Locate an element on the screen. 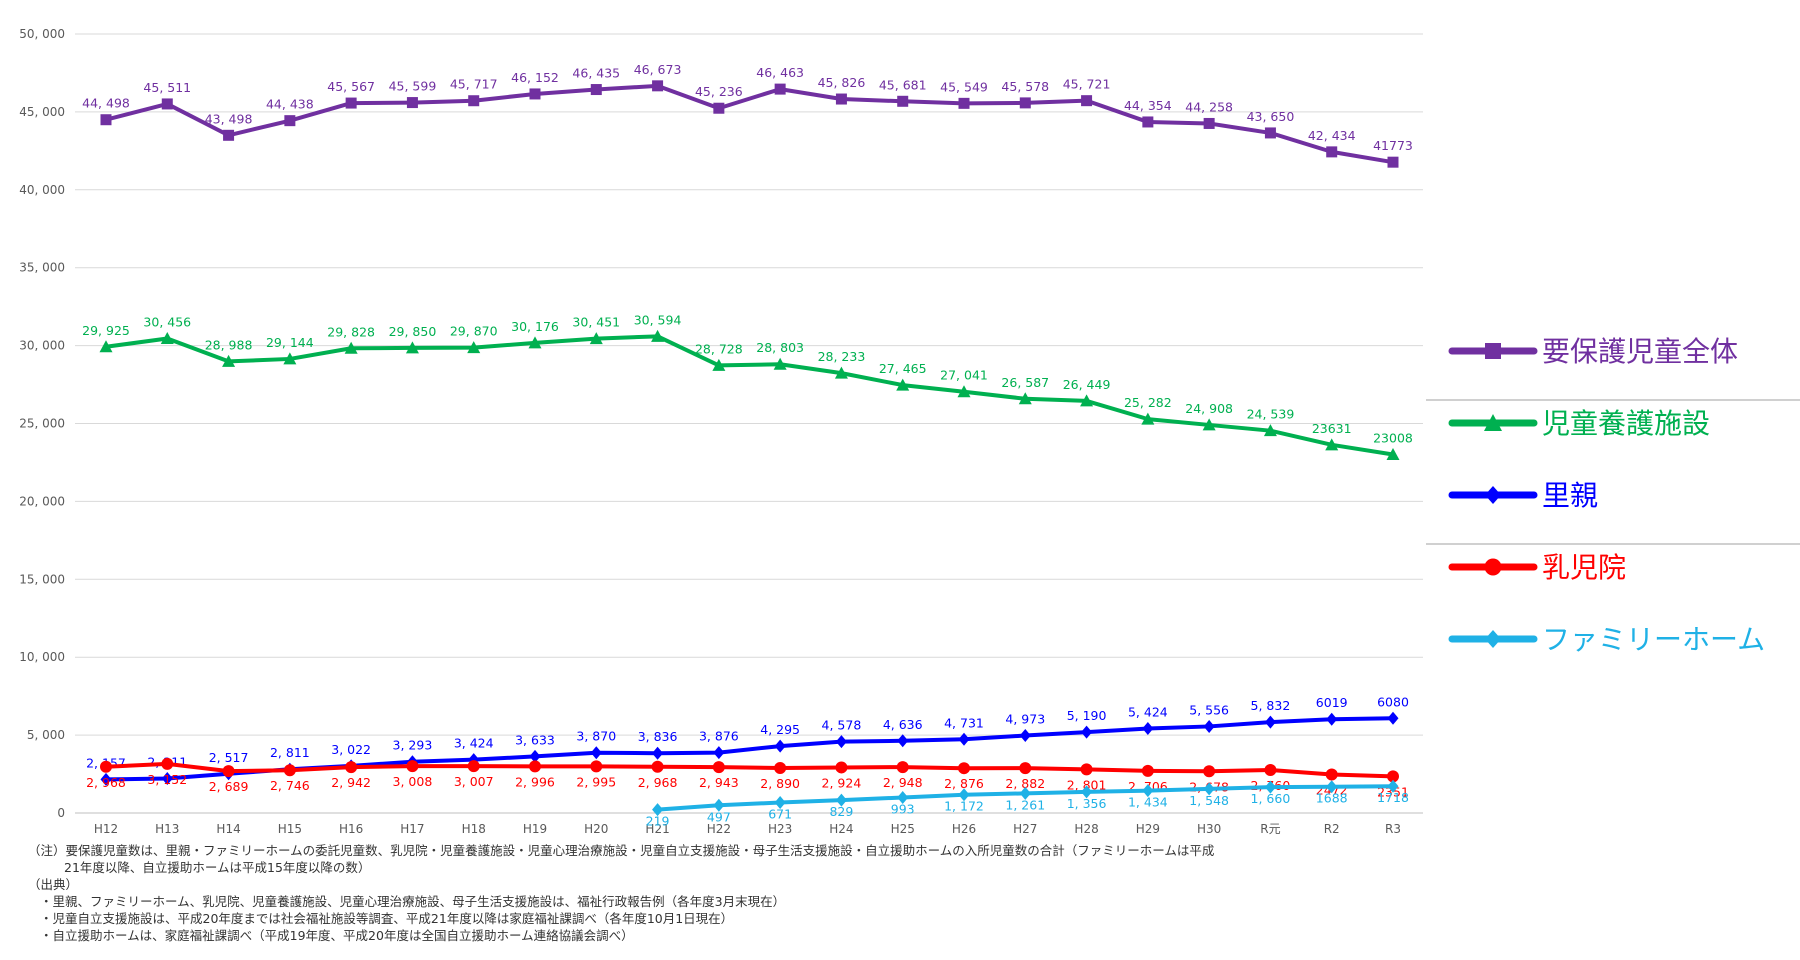  legend-label: 乳児院 is located at coordinates (1584, 567).